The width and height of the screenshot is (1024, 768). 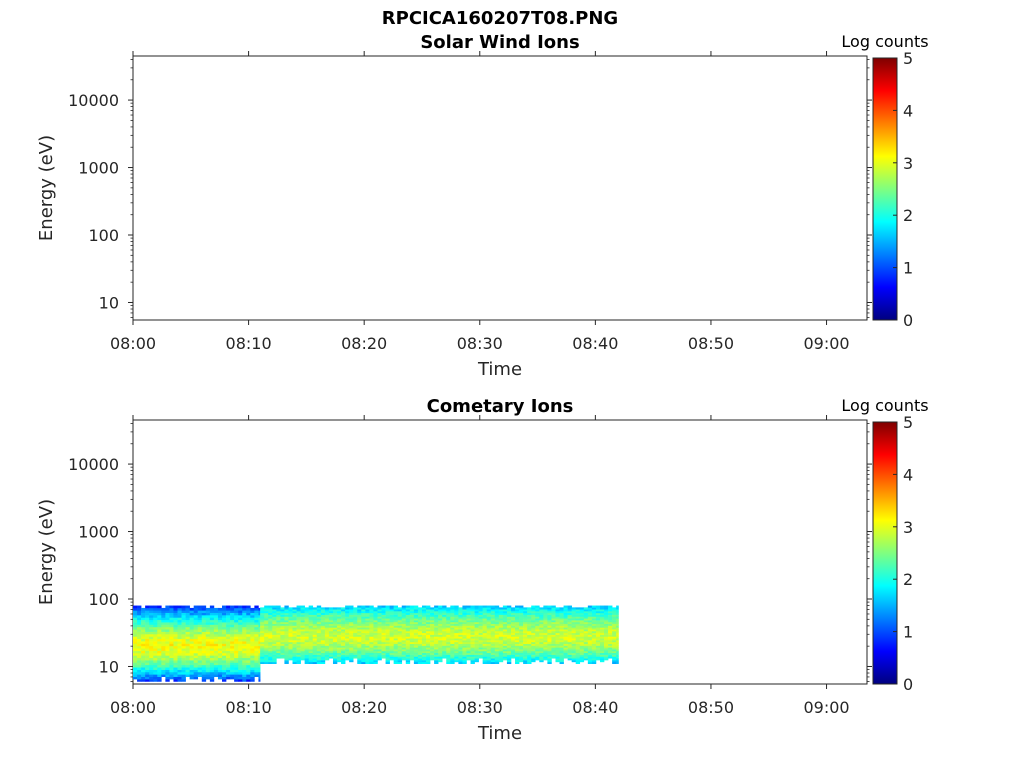 What do you see at coordinates (103, 599) in the screenshot?
I see `y-tick-label: 100` at bounding box center [103, 599].